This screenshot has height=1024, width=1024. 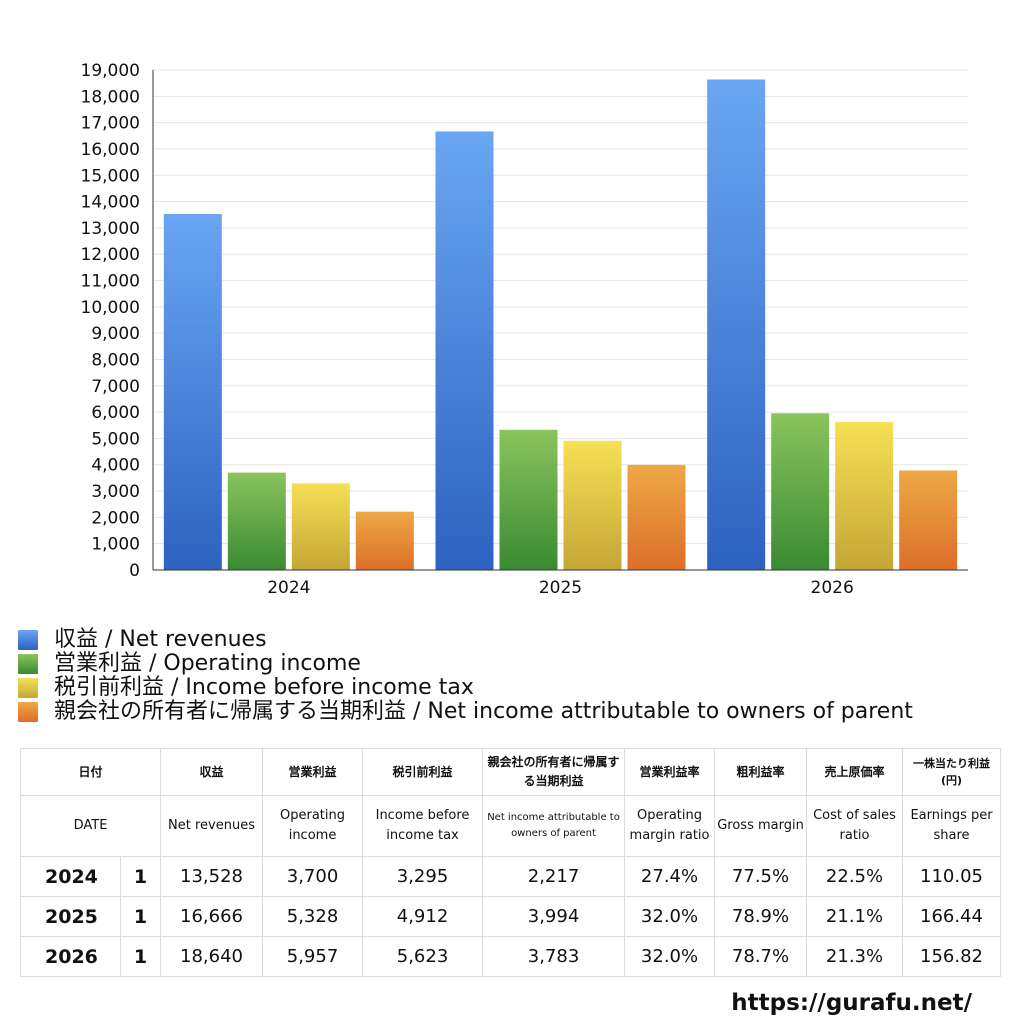 I want to click on x-tick-label: 2025, so click(x=560, y=588).